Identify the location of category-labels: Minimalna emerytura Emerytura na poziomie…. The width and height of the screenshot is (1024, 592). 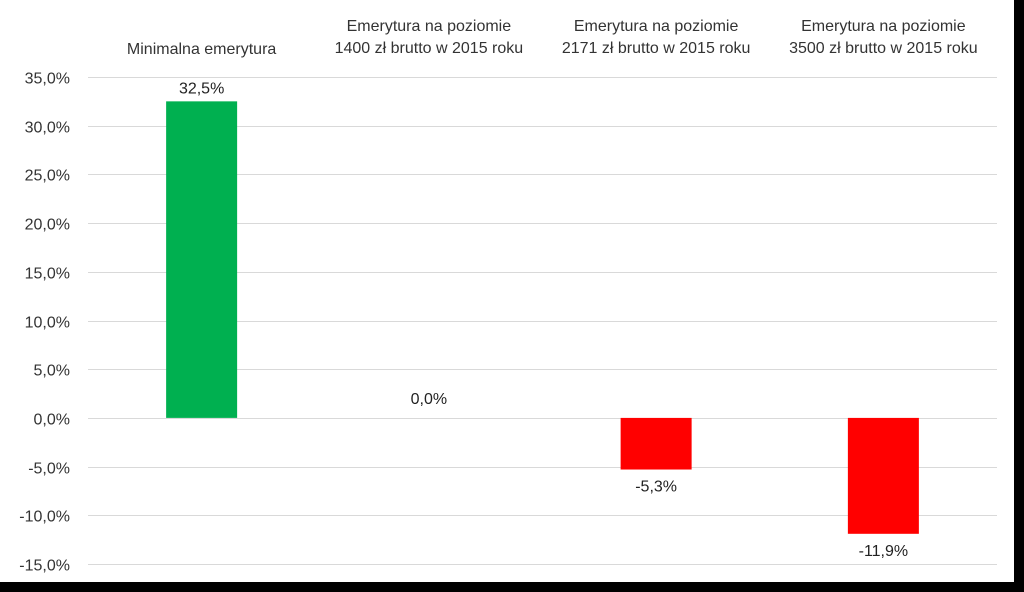
(552, 38).